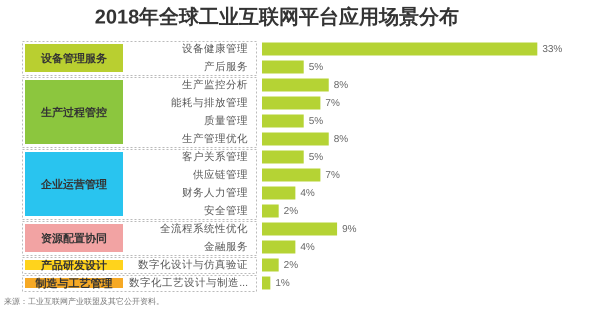  Describe the element at coordinates (73, 59) in the screenshot. I see `text: 设备管理服务` at that location.